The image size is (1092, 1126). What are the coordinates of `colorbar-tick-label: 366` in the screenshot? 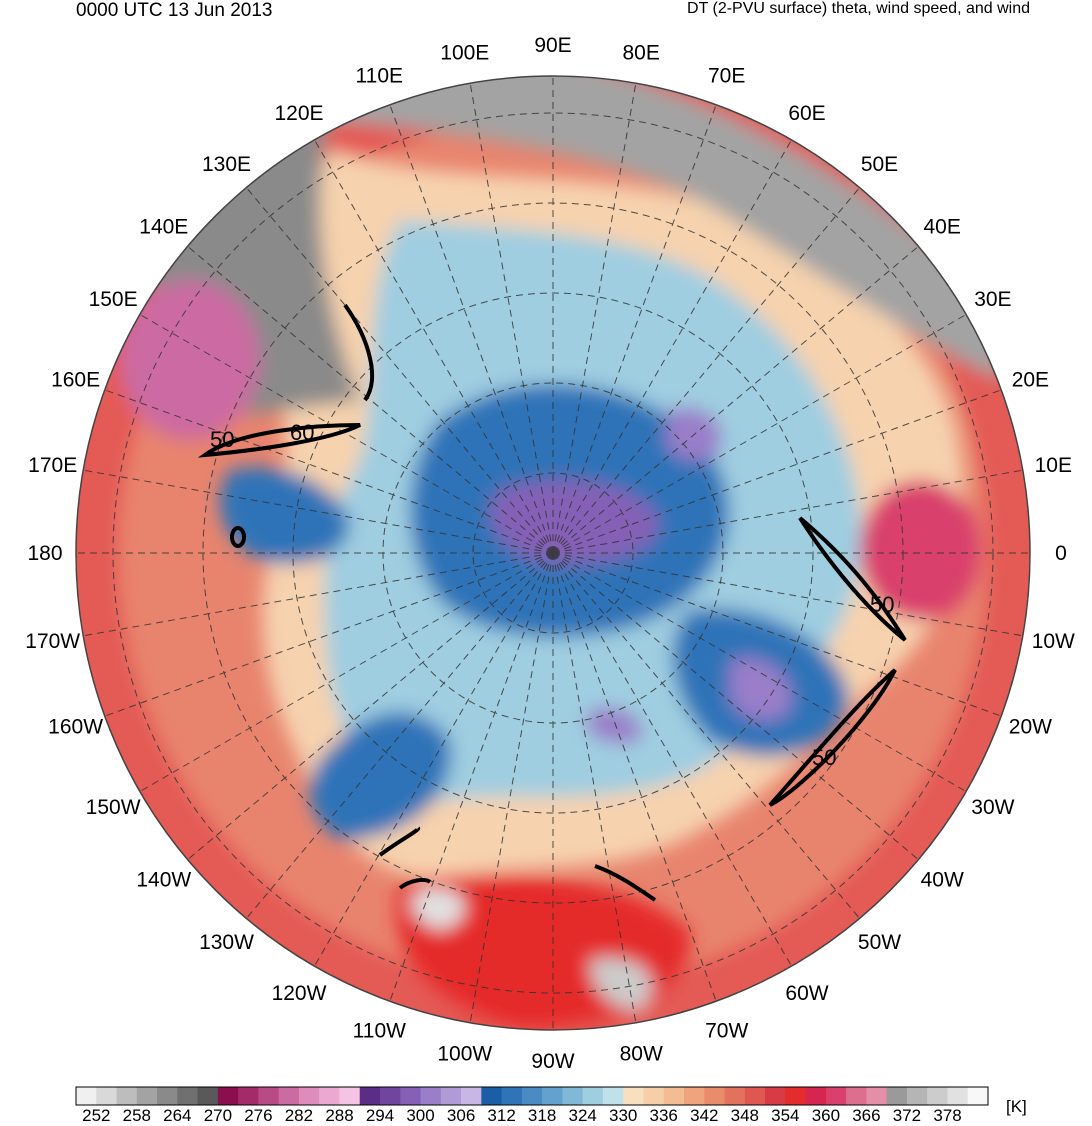 It's located at (866, 1115).